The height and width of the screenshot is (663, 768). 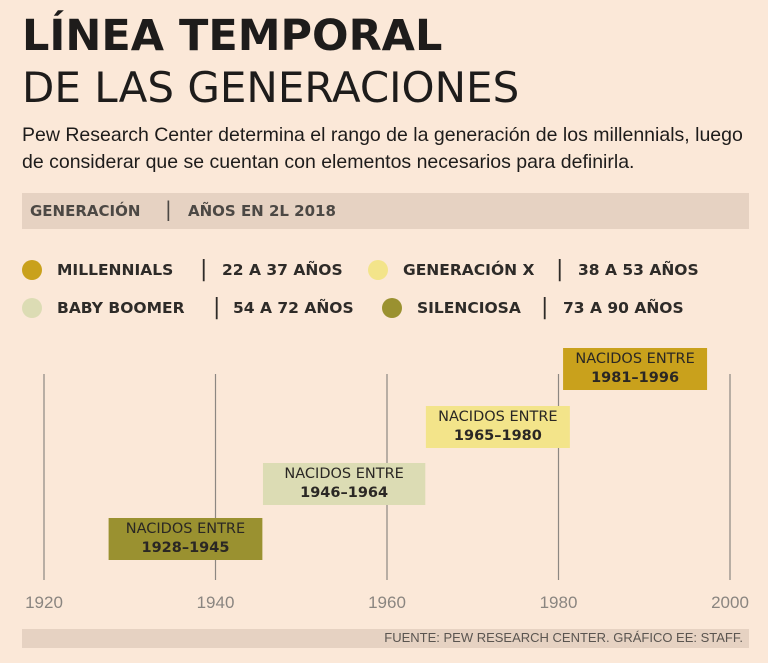 I want to click on range-bar-baby-boomer, so click(x=344, y=484).